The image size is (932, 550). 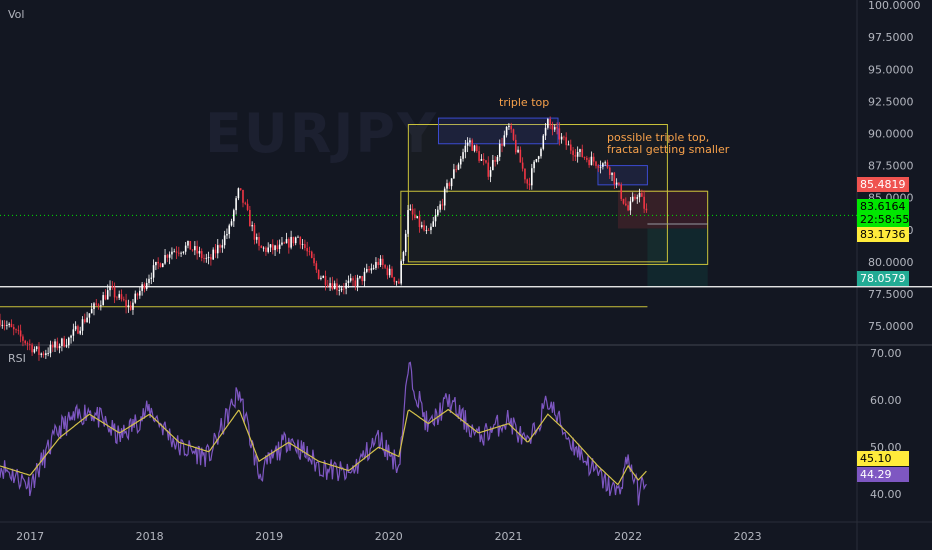 What do you see at coordinates (389, 536) in the screenshot?
I see `time-tick-label: 2020` at bounding box center [389, 536].